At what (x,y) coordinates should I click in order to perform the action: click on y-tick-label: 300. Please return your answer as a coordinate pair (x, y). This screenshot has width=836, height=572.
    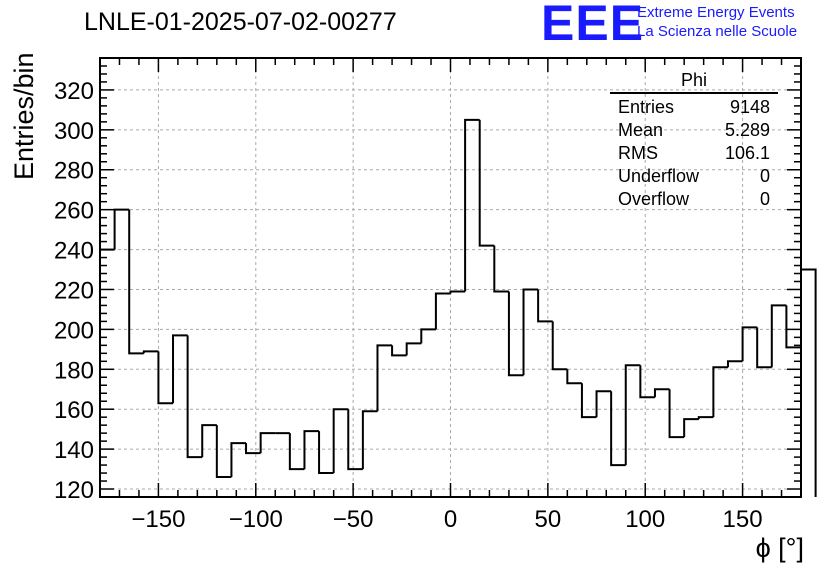
    Looking at the image, I should click on (74, 131).